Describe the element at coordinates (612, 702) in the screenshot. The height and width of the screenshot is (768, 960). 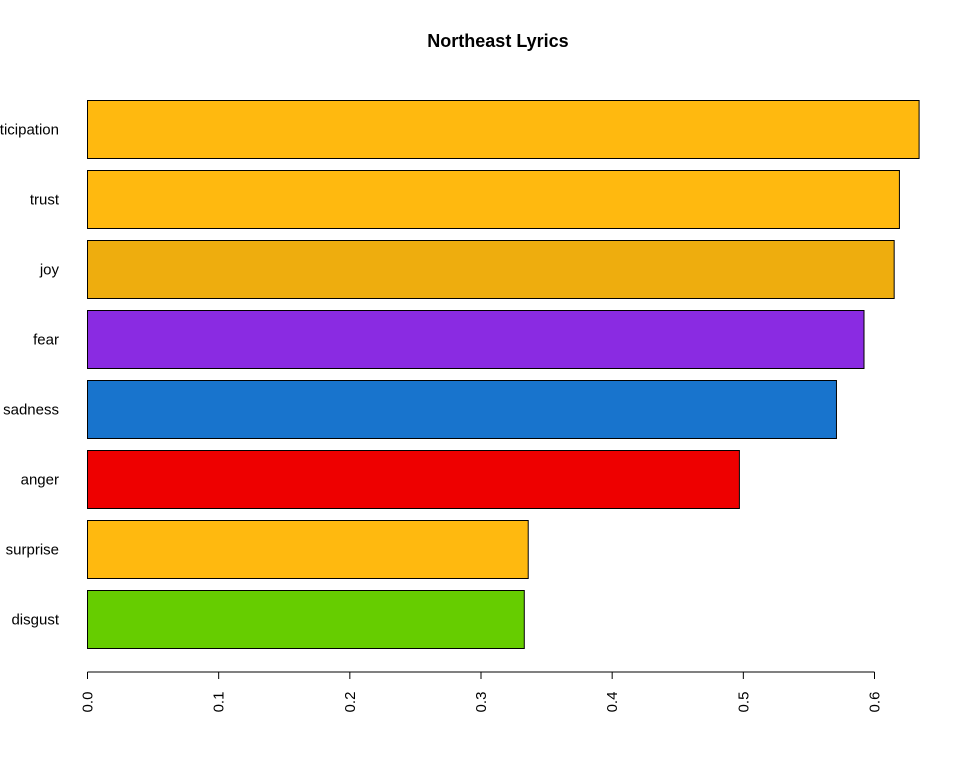
I see `x-tick-label-4: 0.4` at that location.